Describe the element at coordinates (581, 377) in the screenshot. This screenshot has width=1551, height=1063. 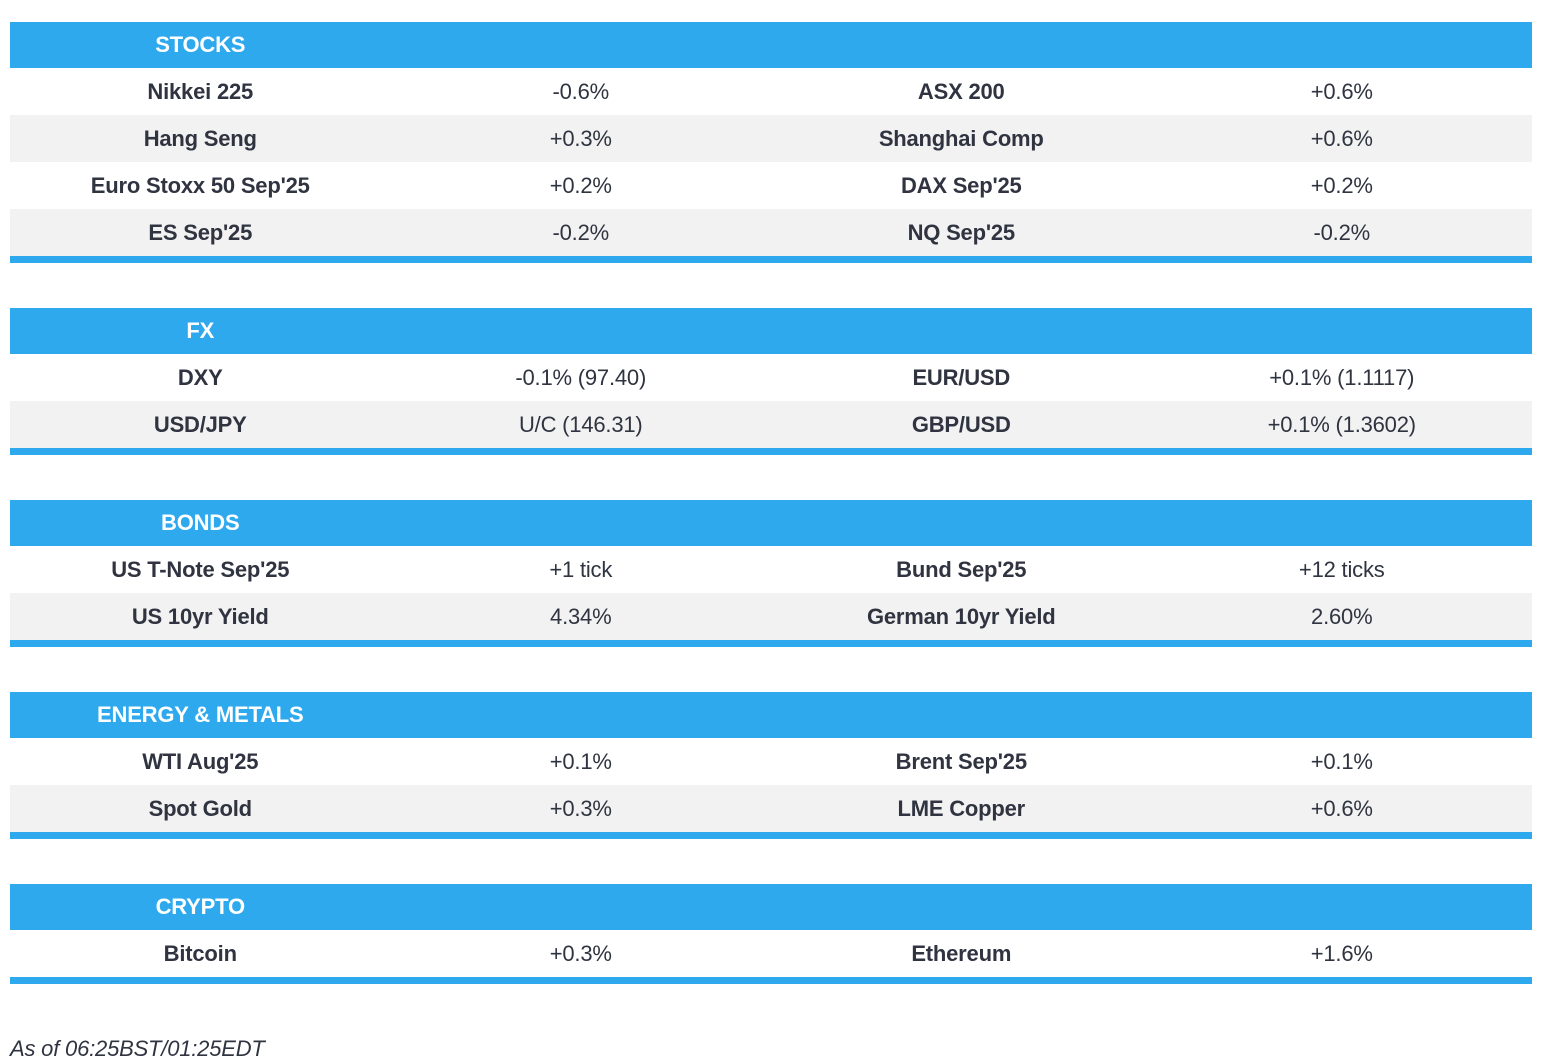
I see `instrument-change: -0.1% (97.40)` at that location.